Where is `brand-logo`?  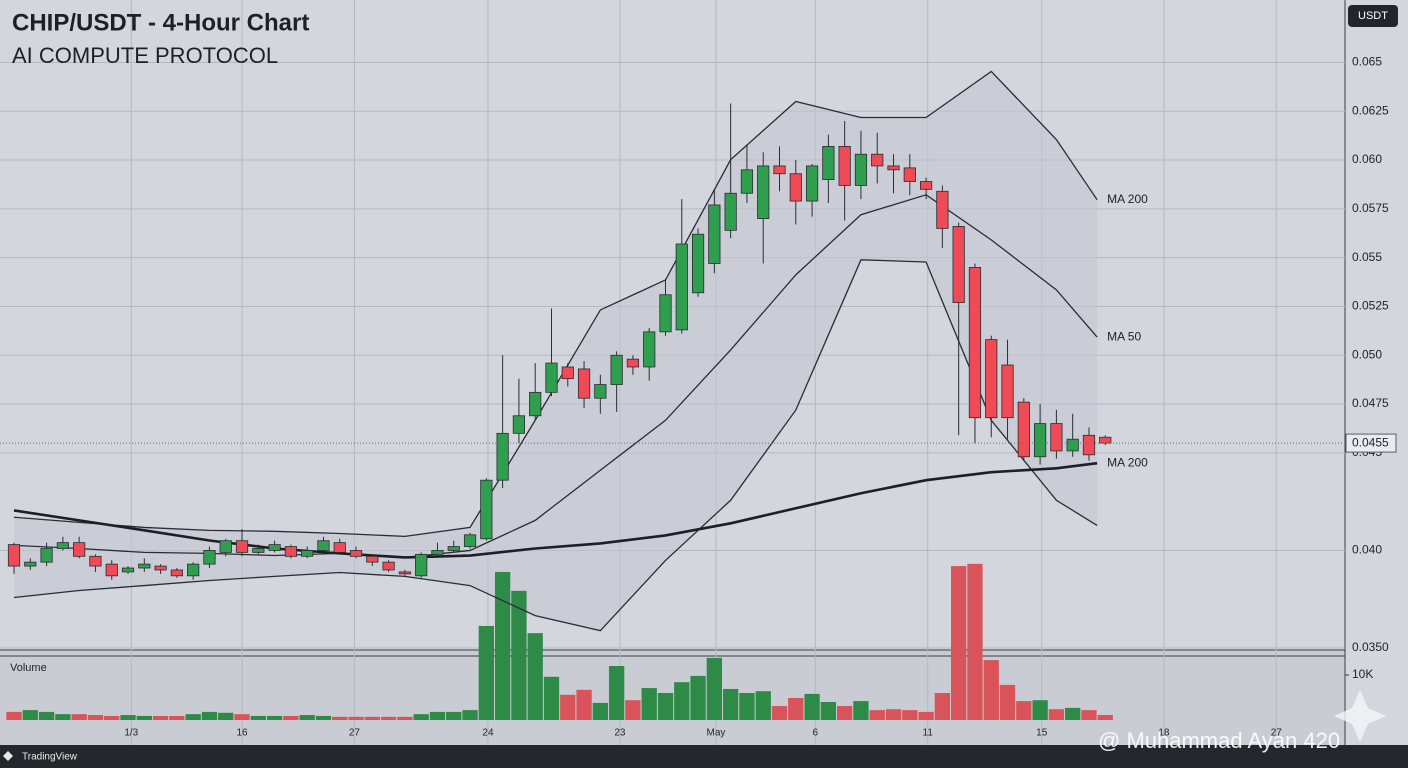
brand-logo is located at coordinates (8, 756).